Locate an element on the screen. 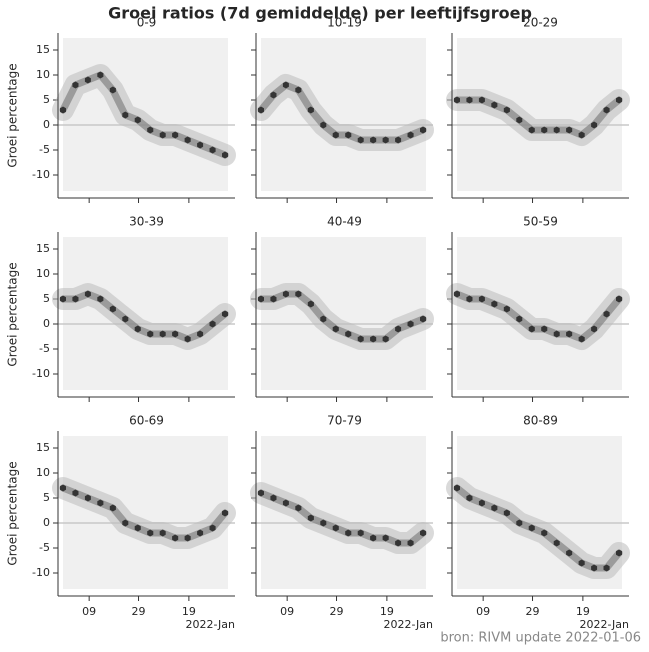  panel-title: 10-19 is located at coordinates (344, 23).